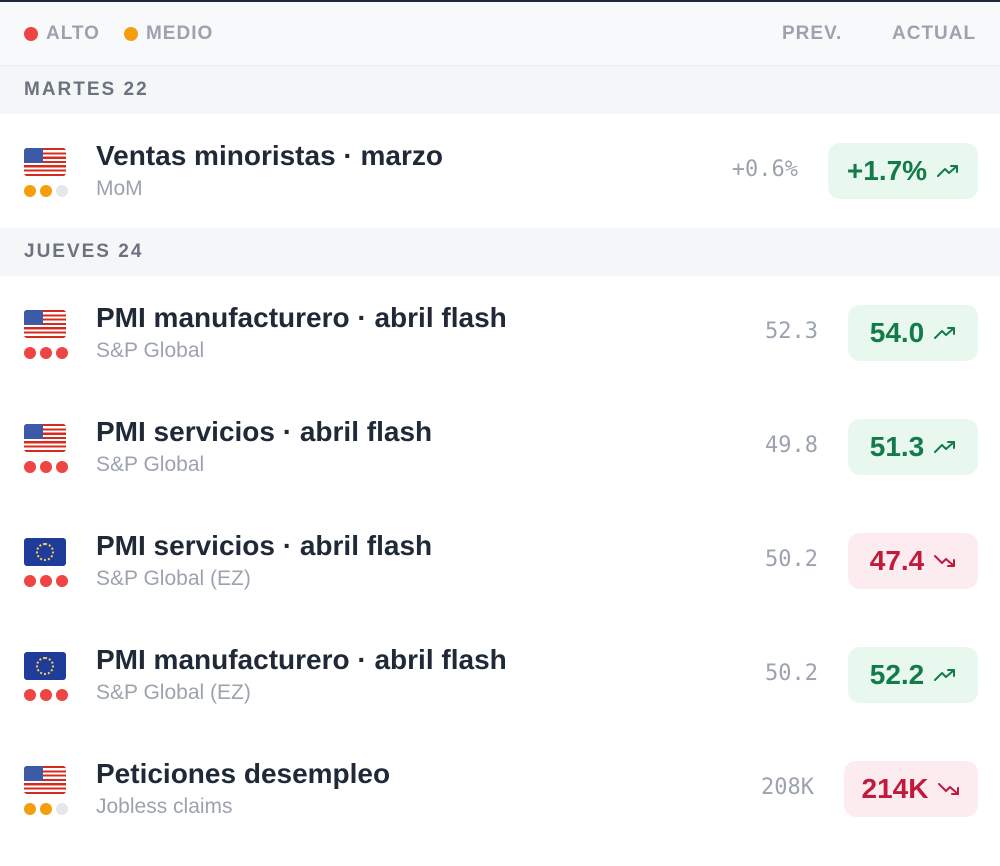  I want to click on alto-dot-icon, so click(31, 33).